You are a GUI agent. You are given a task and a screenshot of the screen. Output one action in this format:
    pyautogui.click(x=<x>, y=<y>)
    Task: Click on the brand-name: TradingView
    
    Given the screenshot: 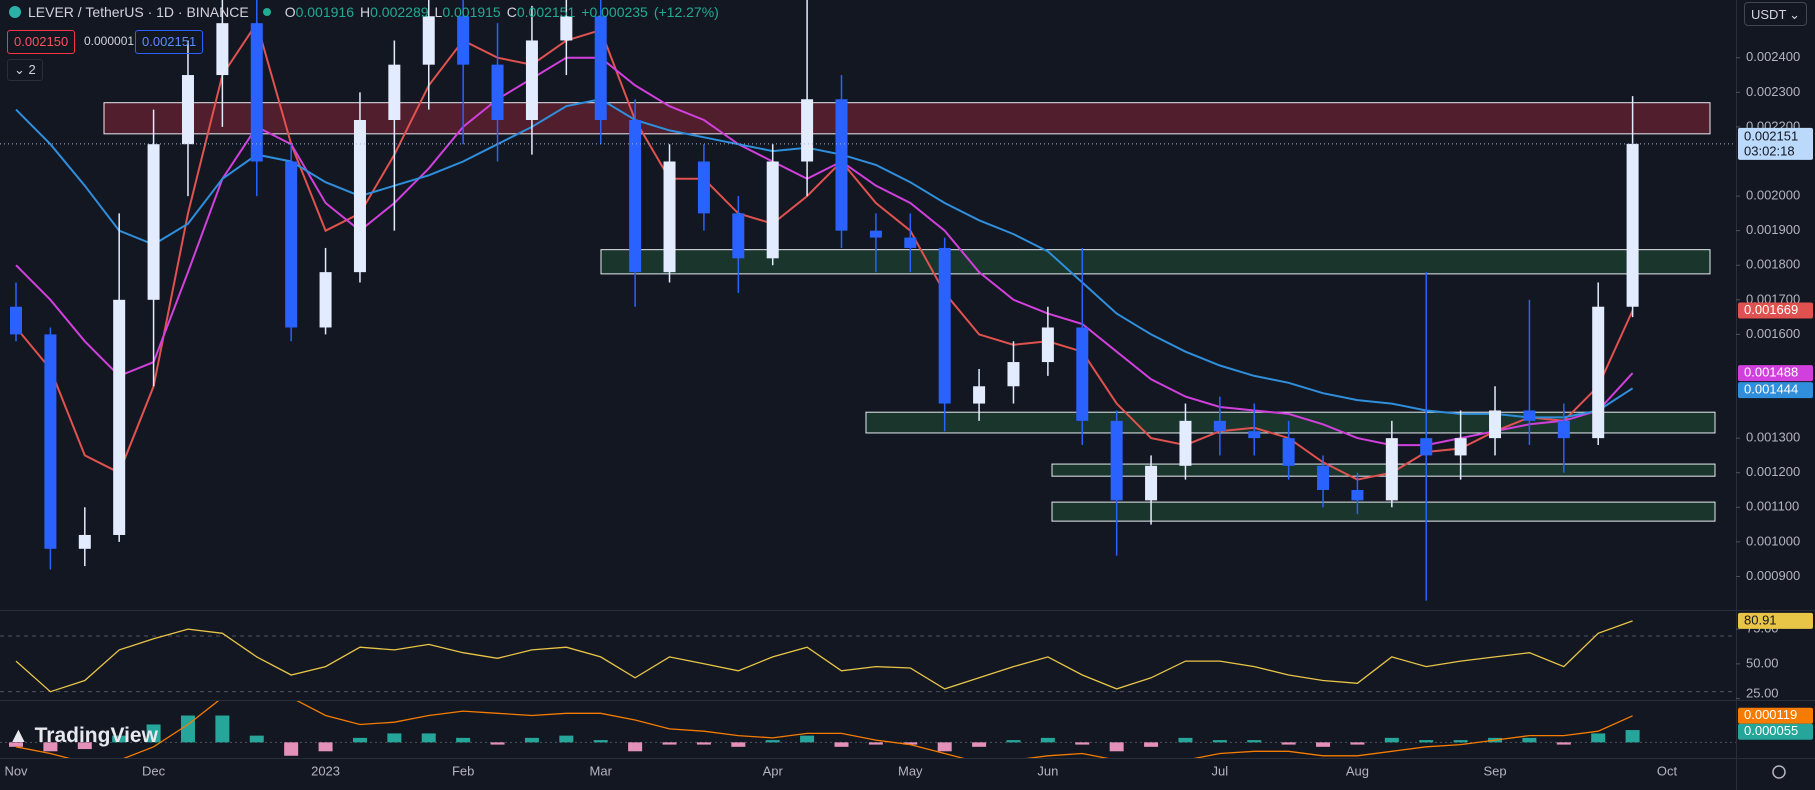 What is the action you would take?
    pyautogui.click(x=96, y=735)
    